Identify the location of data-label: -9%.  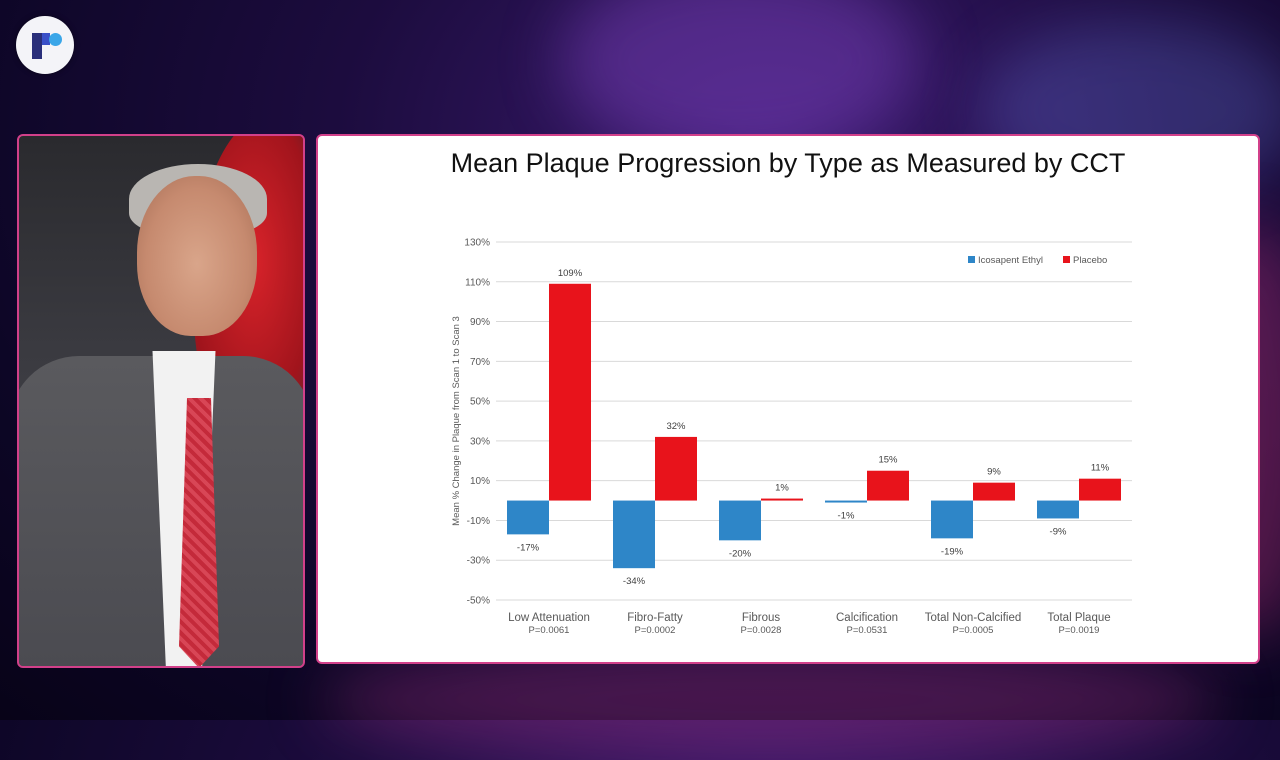
(1058, 531).